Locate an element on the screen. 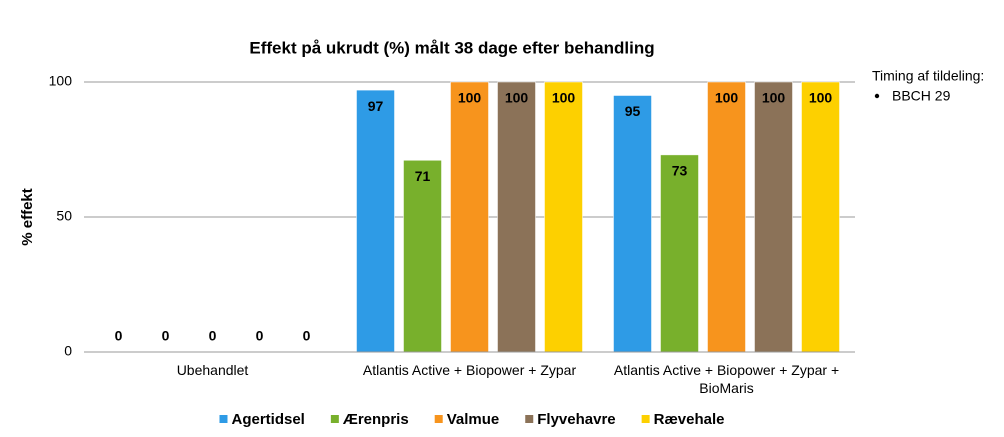 The image size is (1004, 437). y-axis-label: % effekt is located at coordinates (27, 217).